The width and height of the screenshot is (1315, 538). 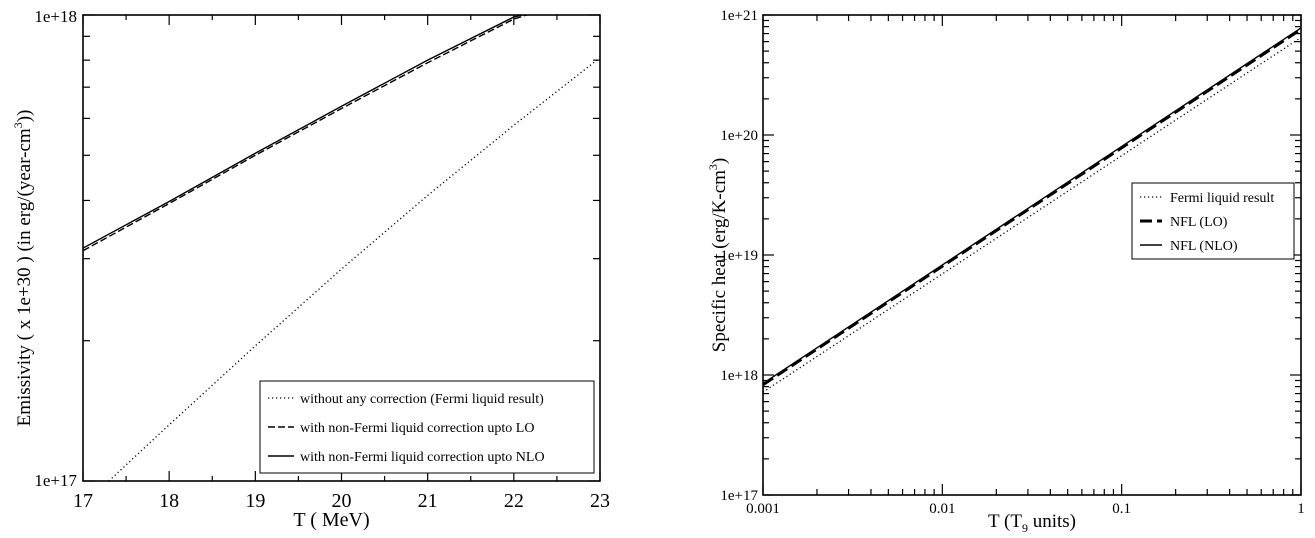 I want to click on x-tick-label: 18, so click(x=169, y=501).